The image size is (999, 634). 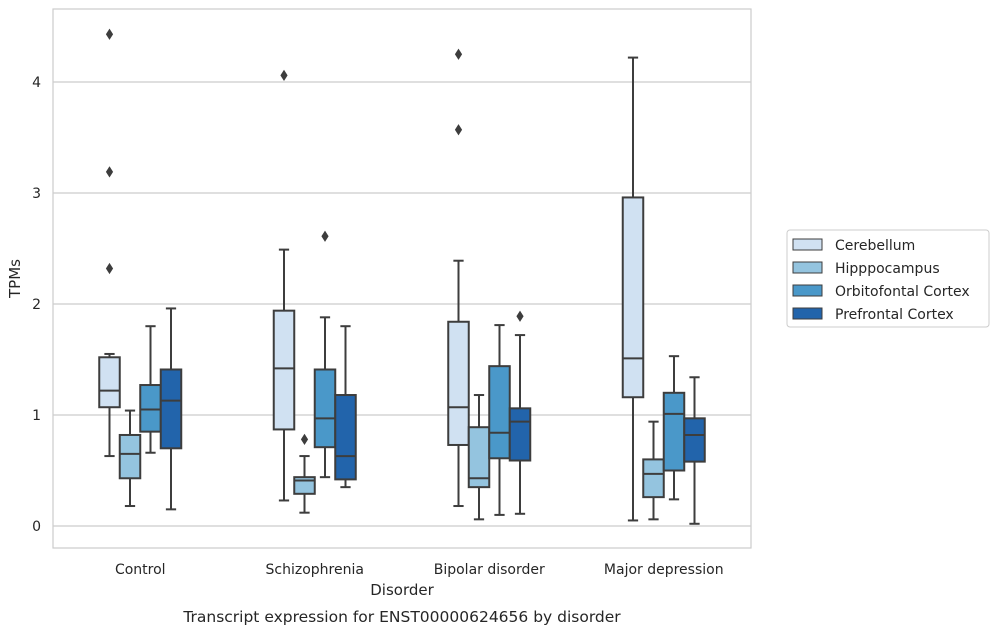 I want to click on x-tick-label: Major depression, so click(x=664, y=570).